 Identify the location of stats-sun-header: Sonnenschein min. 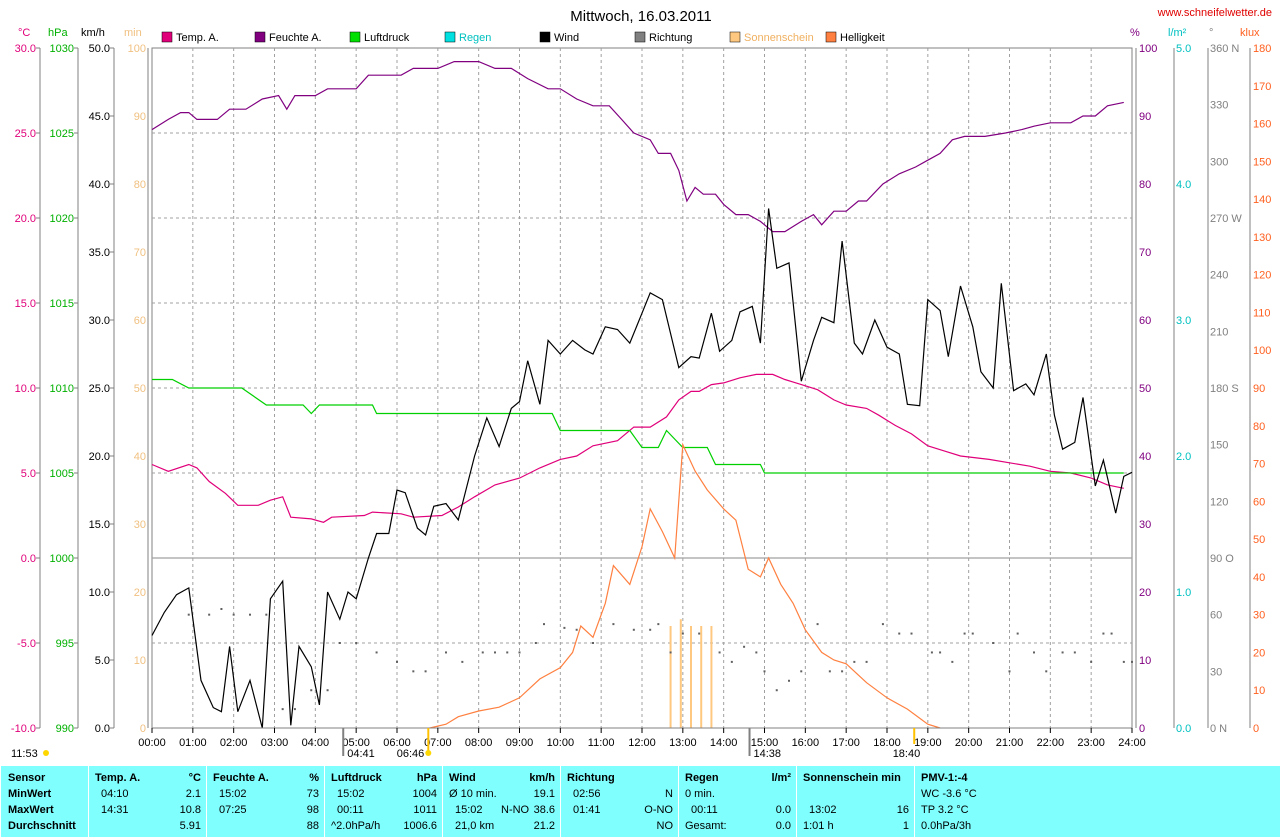
(852, 778).